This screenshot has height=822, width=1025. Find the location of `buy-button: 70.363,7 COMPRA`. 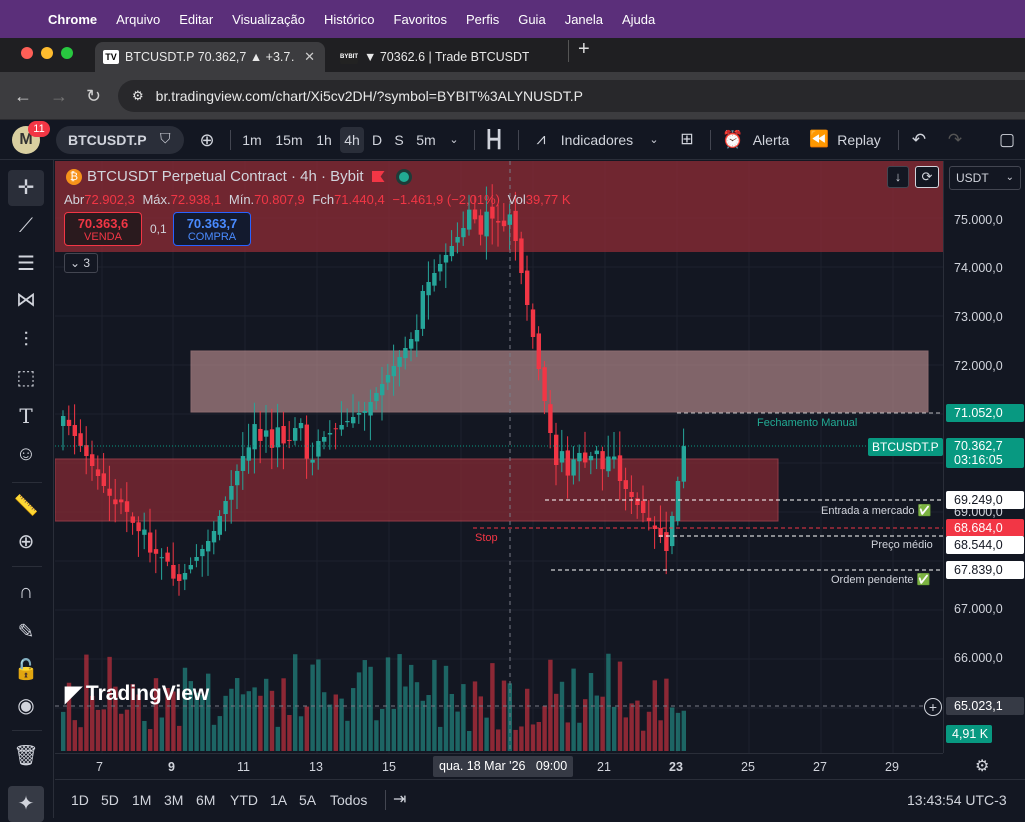

buy-button: 70.363,7 COMPRA is located at coordinates (212, 229).